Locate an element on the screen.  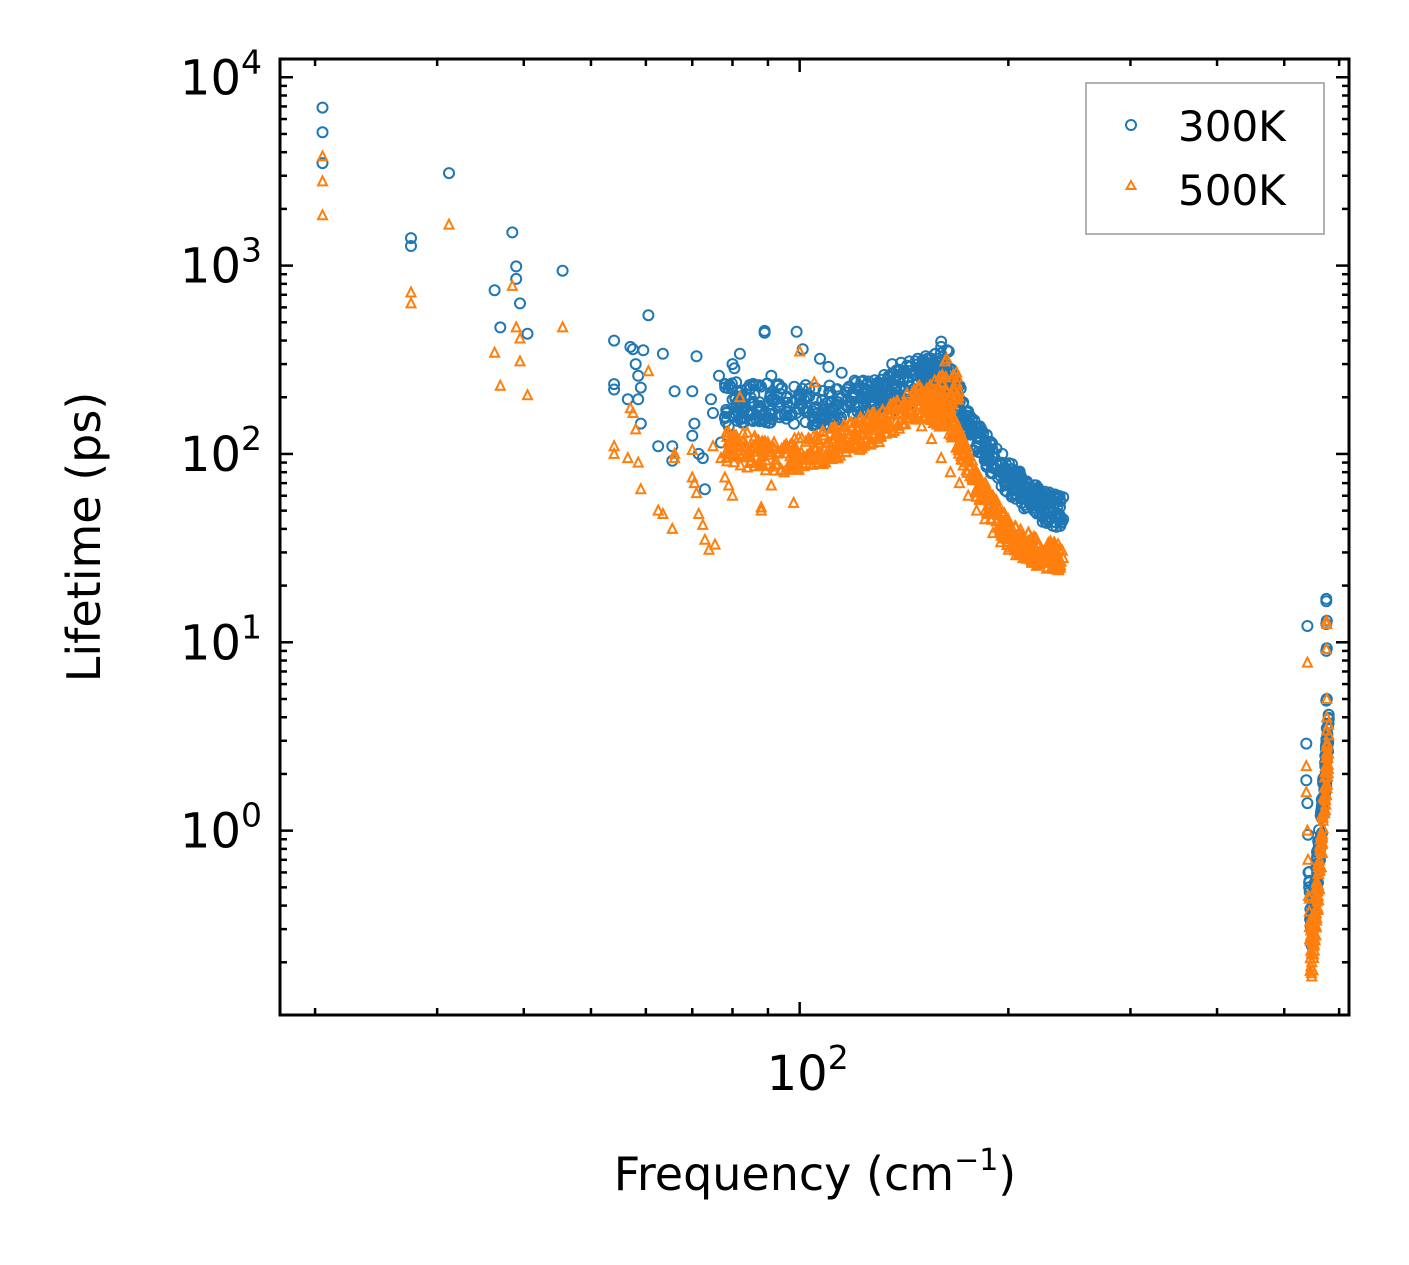
x-tick-base: 10 is located at coordinates (797, 1074).